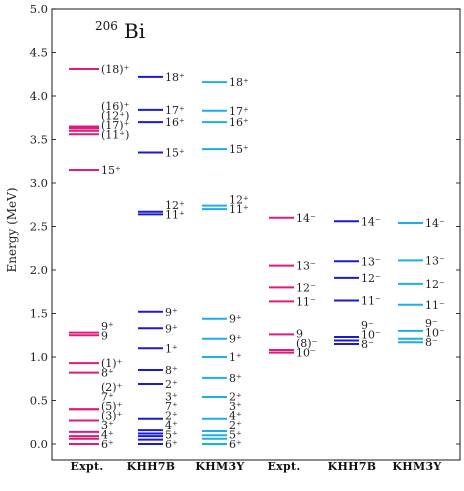 Image resolution: width=464 pixels, height=491 pixels. I want to click on level-column: 10⁻(8)⁻9 11⁻12⁻ 13⁻ 14⁻, so click(293, 286).